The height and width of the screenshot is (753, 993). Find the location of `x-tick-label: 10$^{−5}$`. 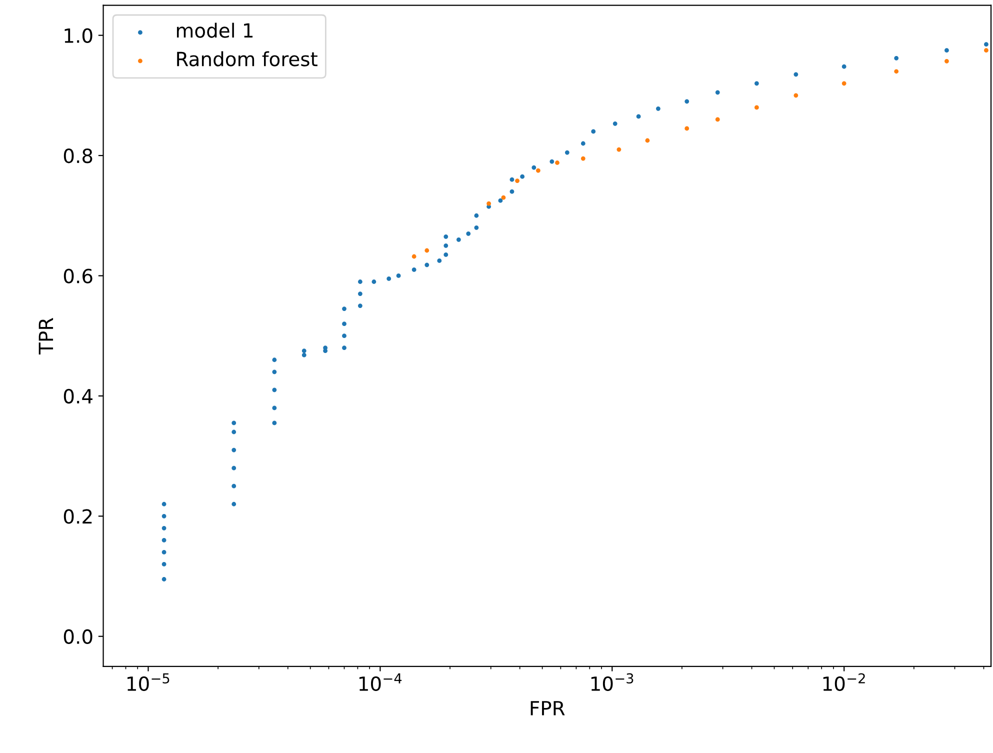

x-tick-label: 10$^{−5}$ is located at coordinates (149, 682).